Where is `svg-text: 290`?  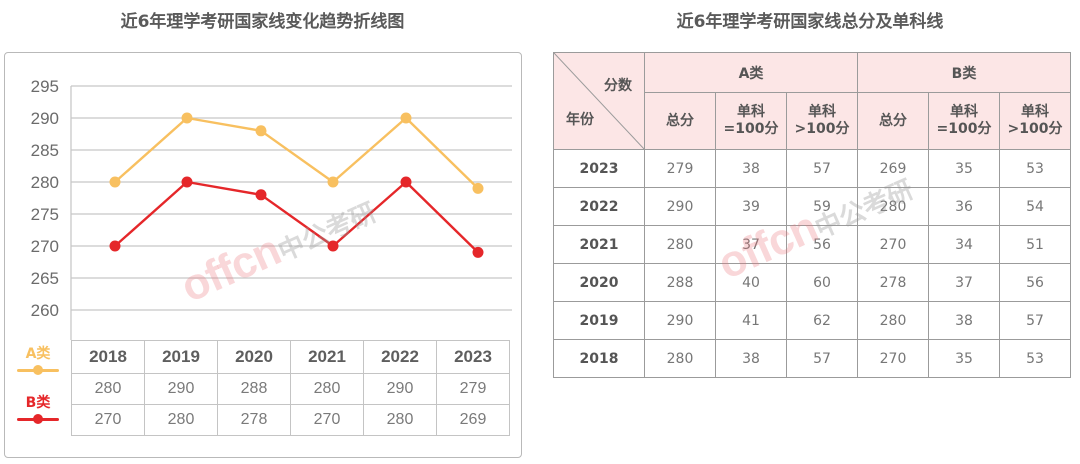 svg-text: 290 is located at coordinates (45, 118).